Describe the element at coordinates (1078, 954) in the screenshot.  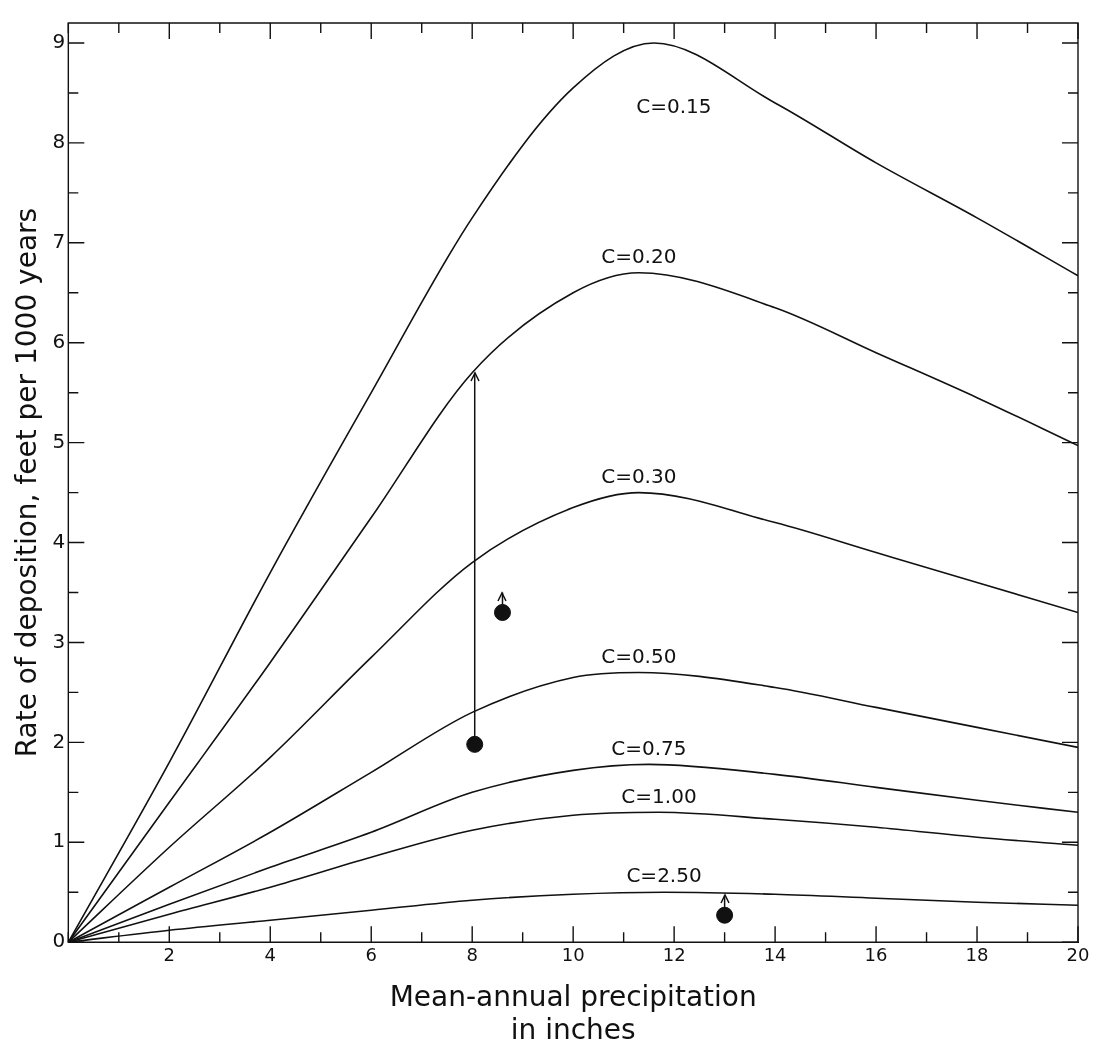
I see `x-tick-label: 20` at that location.